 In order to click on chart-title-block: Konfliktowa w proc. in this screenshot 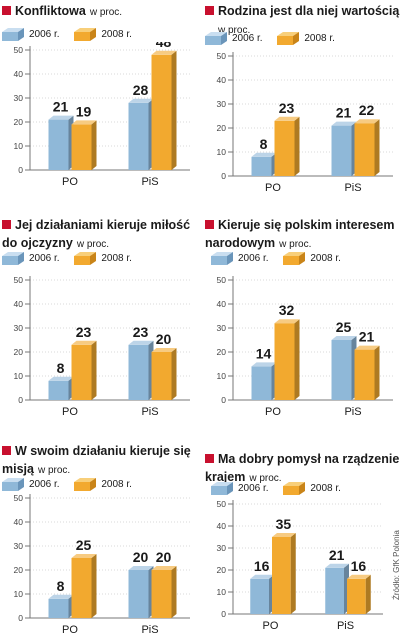, I will do `click(101, 11)`.